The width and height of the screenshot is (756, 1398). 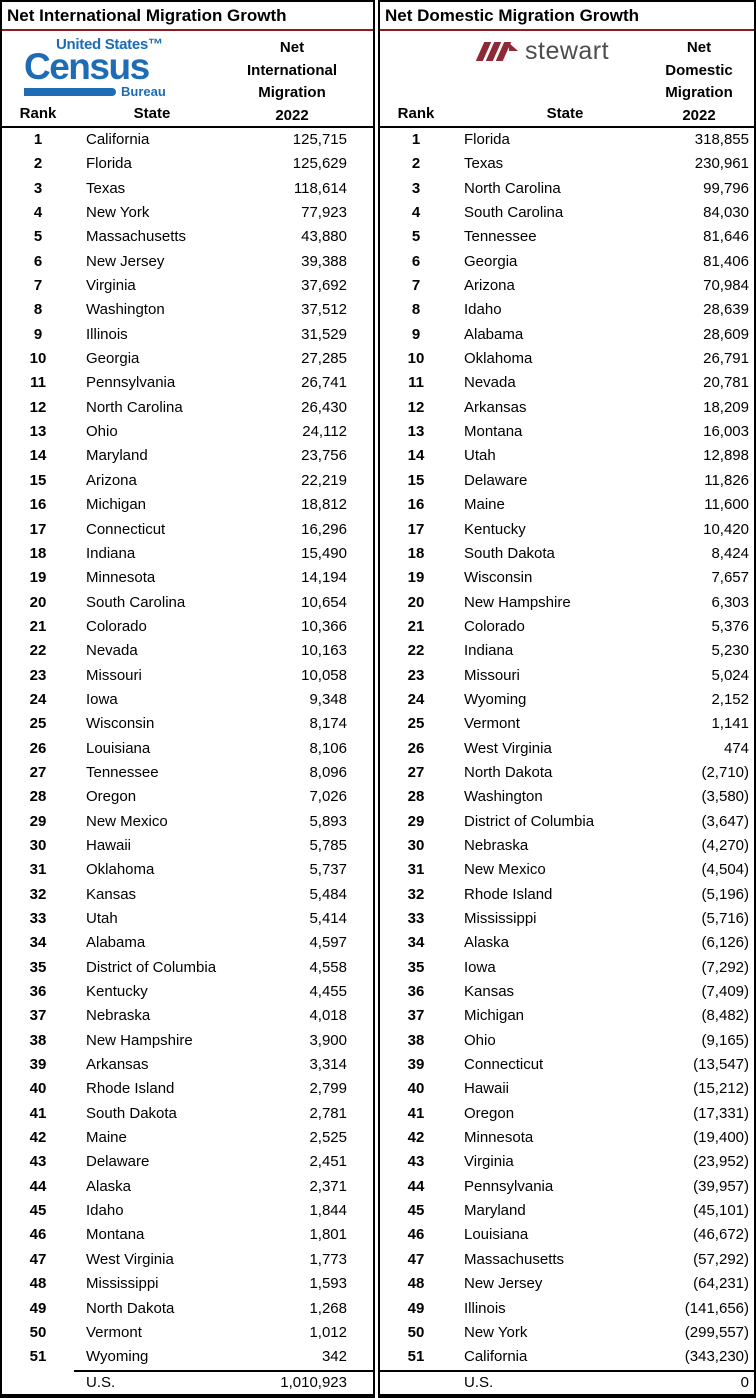 What do you see at coordinates (416, 1065) in the screenshot?
I see `rank-cell: 39` at bounding box center [416, 1065].